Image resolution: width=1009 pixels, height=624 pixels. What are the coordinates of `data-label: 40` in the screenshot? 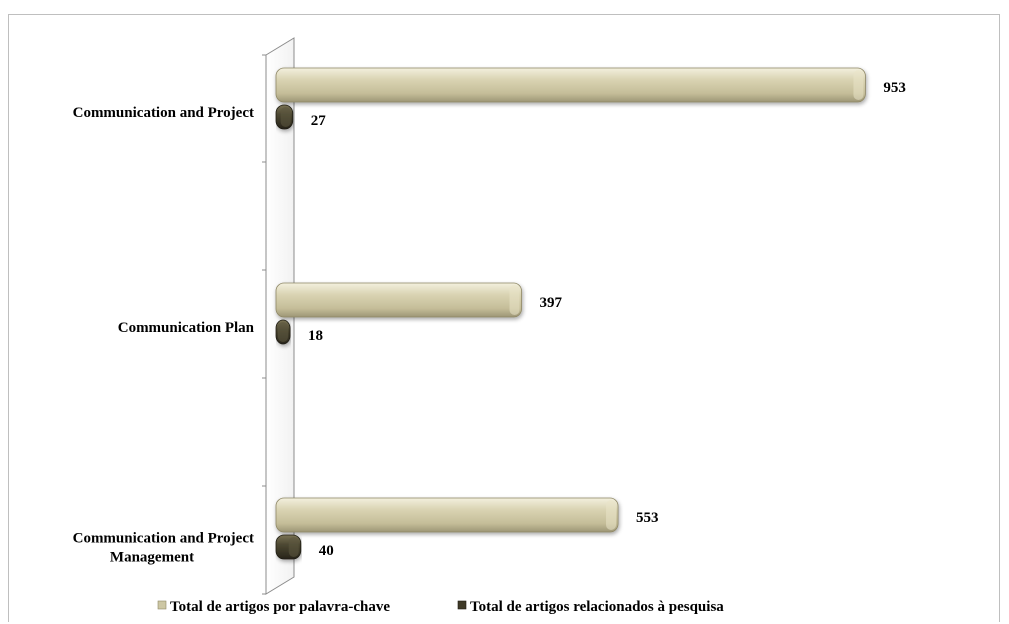 It's located at (326, 551).